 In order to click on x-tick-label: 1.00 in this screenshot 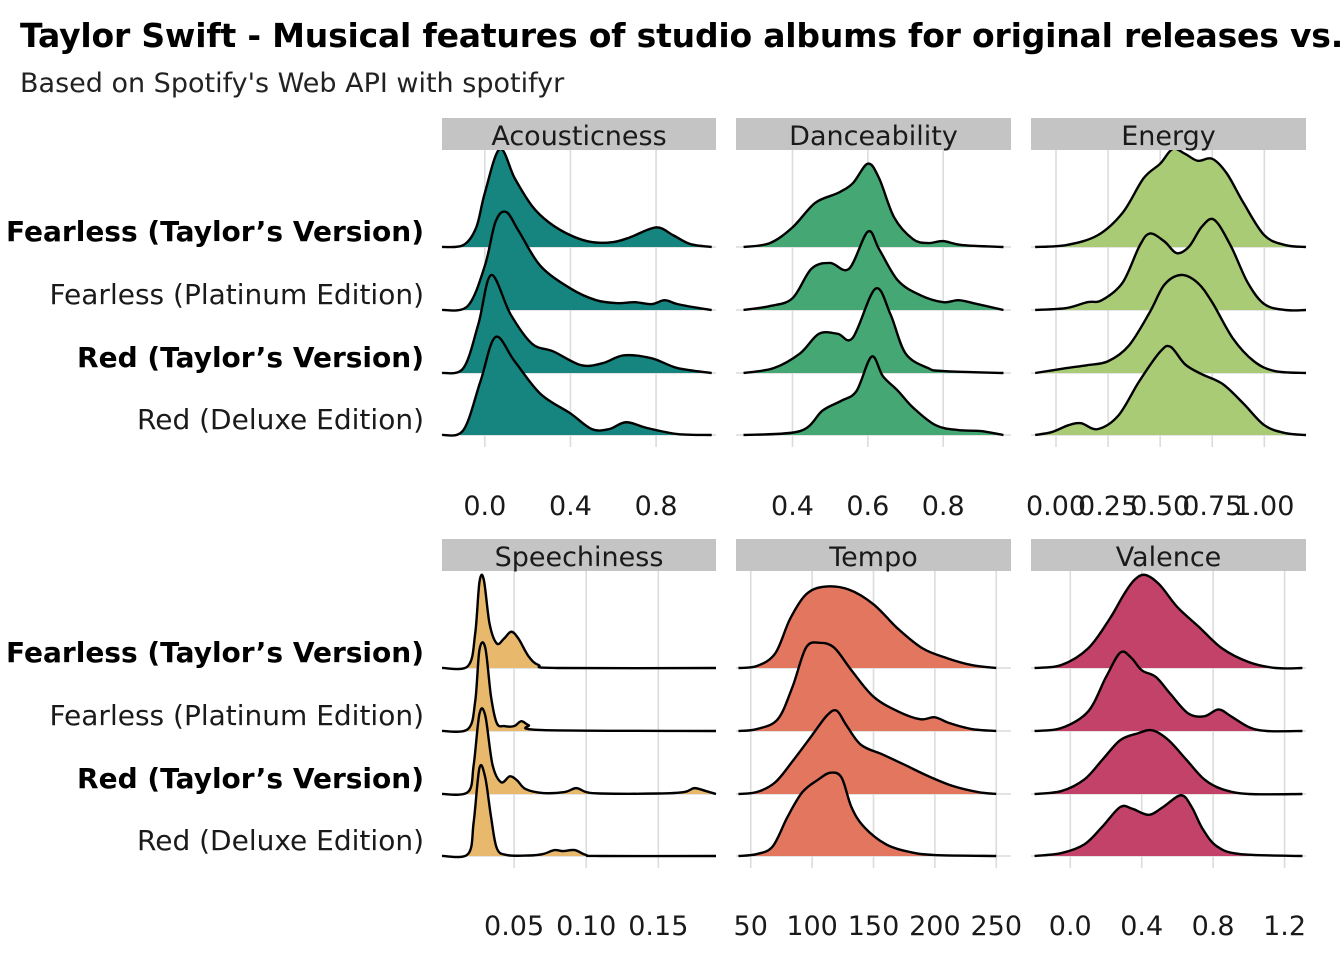, I will do `click(1264, 506)`.